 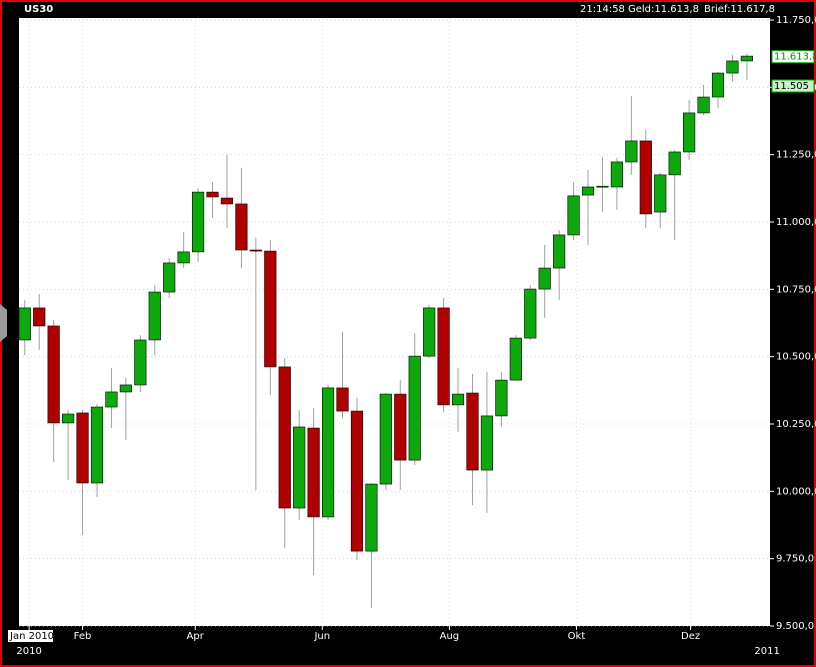 What do you see at coordinates (796, 357) in the screenshot?
I see `y-tick-label: 10.500,0` at bounding box center [796, 357].